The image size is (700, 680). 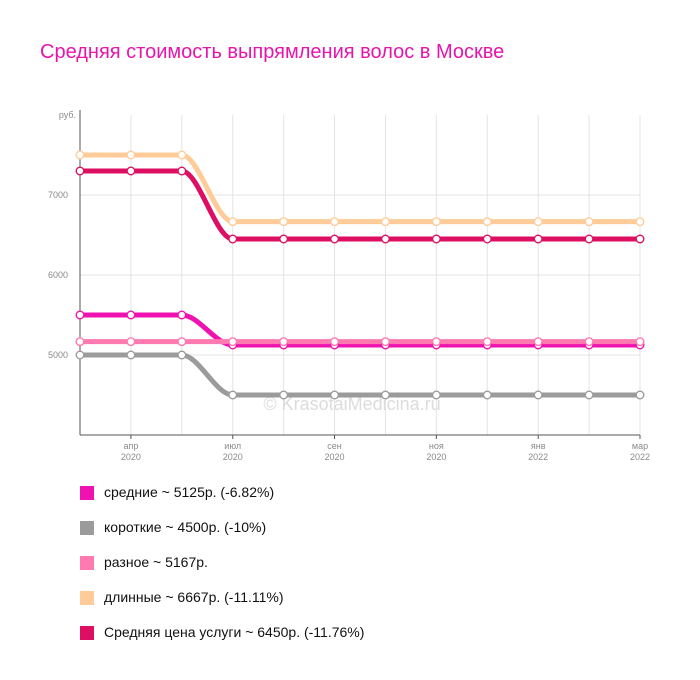 What do you see at coordinates (58, 355) in the screenshot?
I see `y-tick-label: 5000` at bounding box center [58, 355].